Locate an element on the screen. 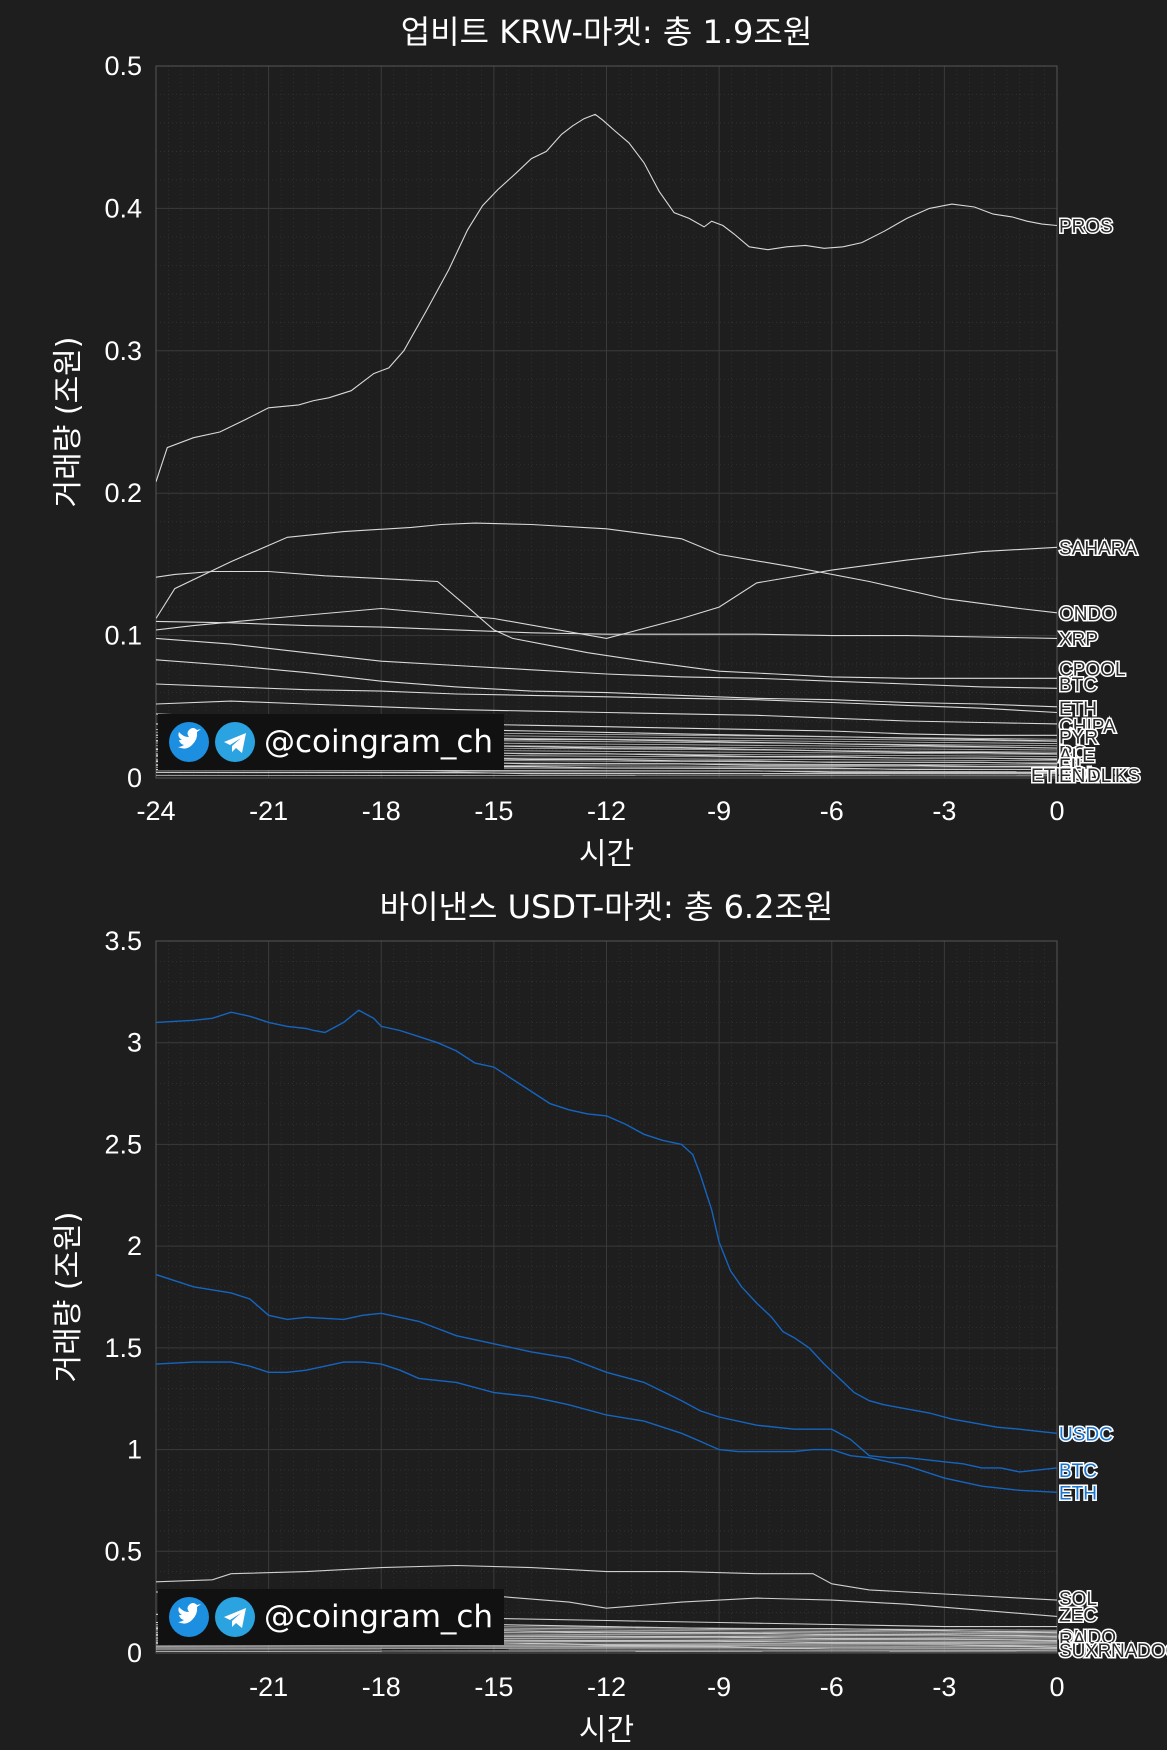 This screenshot has height=1750, width=1167. y-tick-label: 3 is located at coordinates (134, 1043).